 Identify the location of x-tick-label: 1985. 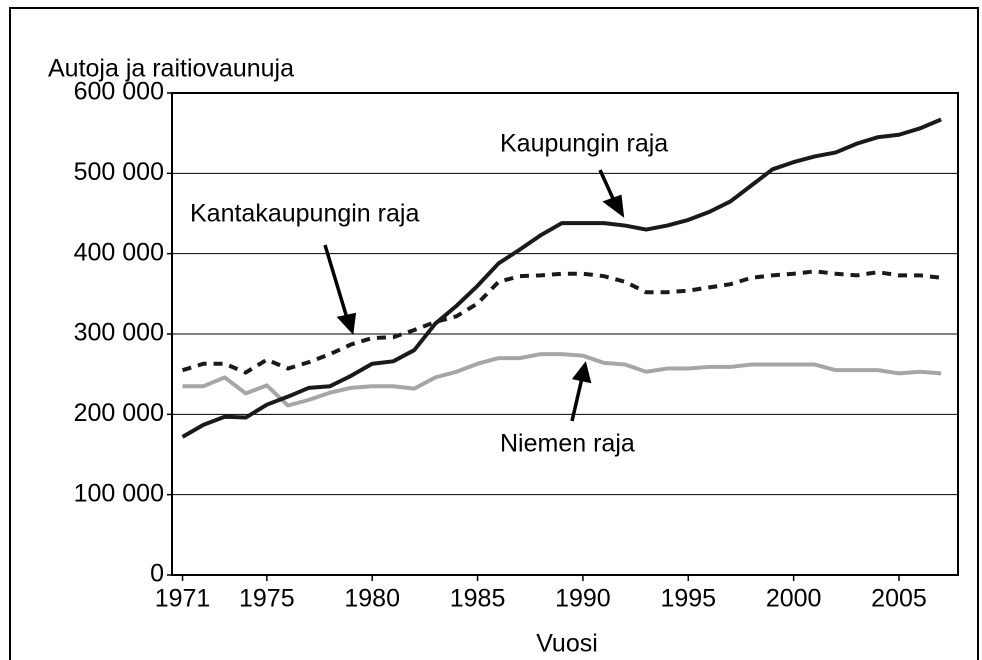
(478, 599).